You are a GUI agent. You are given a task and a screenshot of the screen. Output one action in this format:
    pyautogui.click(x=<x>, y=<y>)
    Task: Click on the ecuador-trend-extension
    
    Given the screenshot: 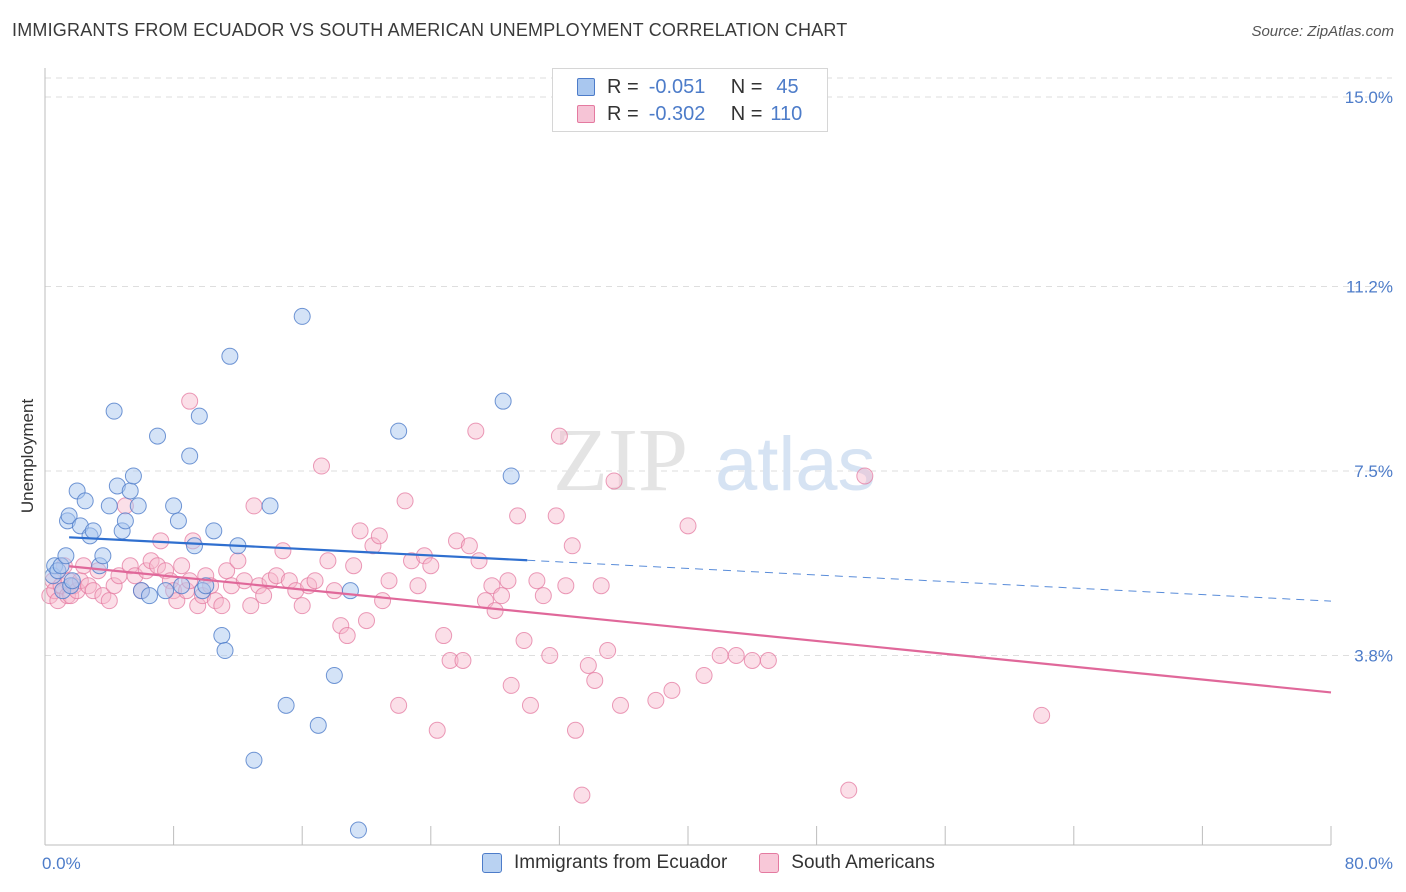 What is the action you would take?
    pyautogui.click(x=929, y=580)
    